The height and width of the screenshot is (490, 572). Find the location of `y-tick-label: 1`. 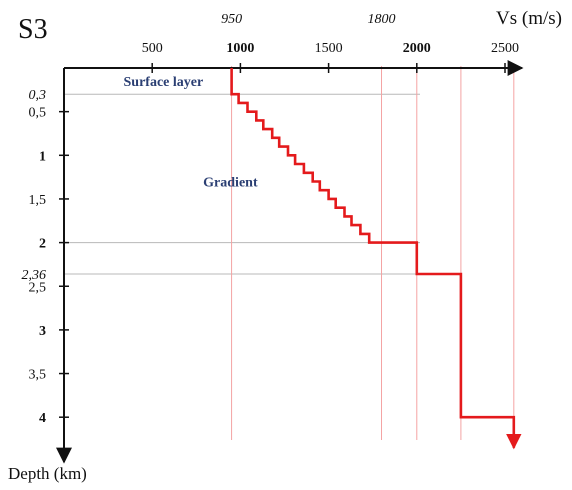

y-tick-label: 1 is located at coordinates (42, 156).